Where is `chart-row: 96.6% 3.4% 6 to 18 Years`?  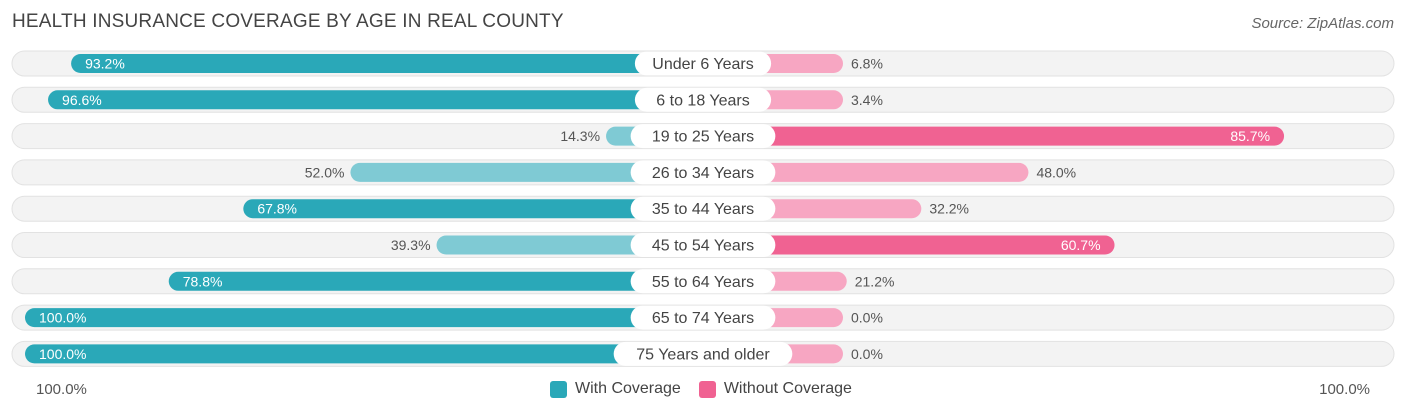
chart-row: 96.6% 3.4% 6 to 18 Years is located at coordinates (703, 99).